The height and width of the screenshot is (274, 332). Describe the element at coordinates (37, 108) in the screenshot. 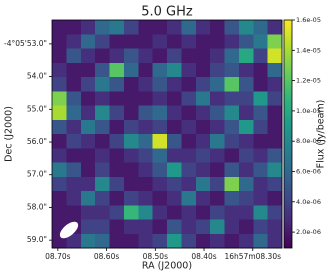

I see `y-tick-label: 55.0"` at that location.